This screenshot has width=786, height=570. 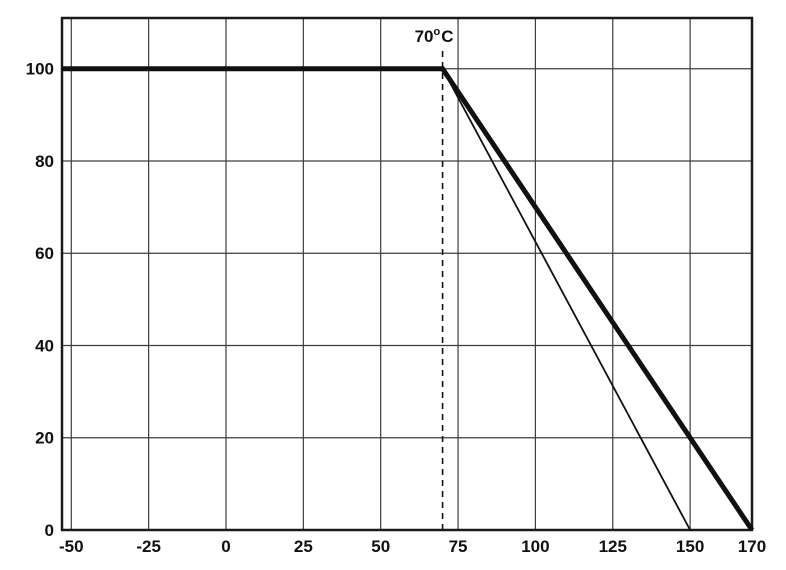 I want to click on x-tick-label: 100, so click(x=535, y=546).